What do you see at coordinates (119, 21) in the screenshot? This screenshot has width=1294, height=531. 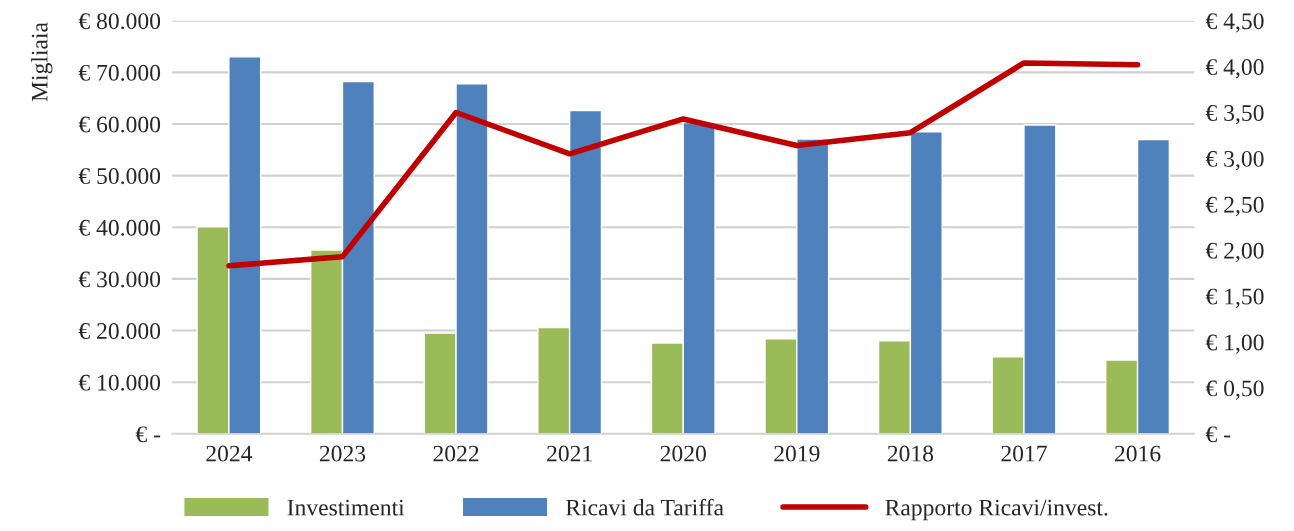 I see `y-tick-label: € 80.000` at bounding box center [119, 21].